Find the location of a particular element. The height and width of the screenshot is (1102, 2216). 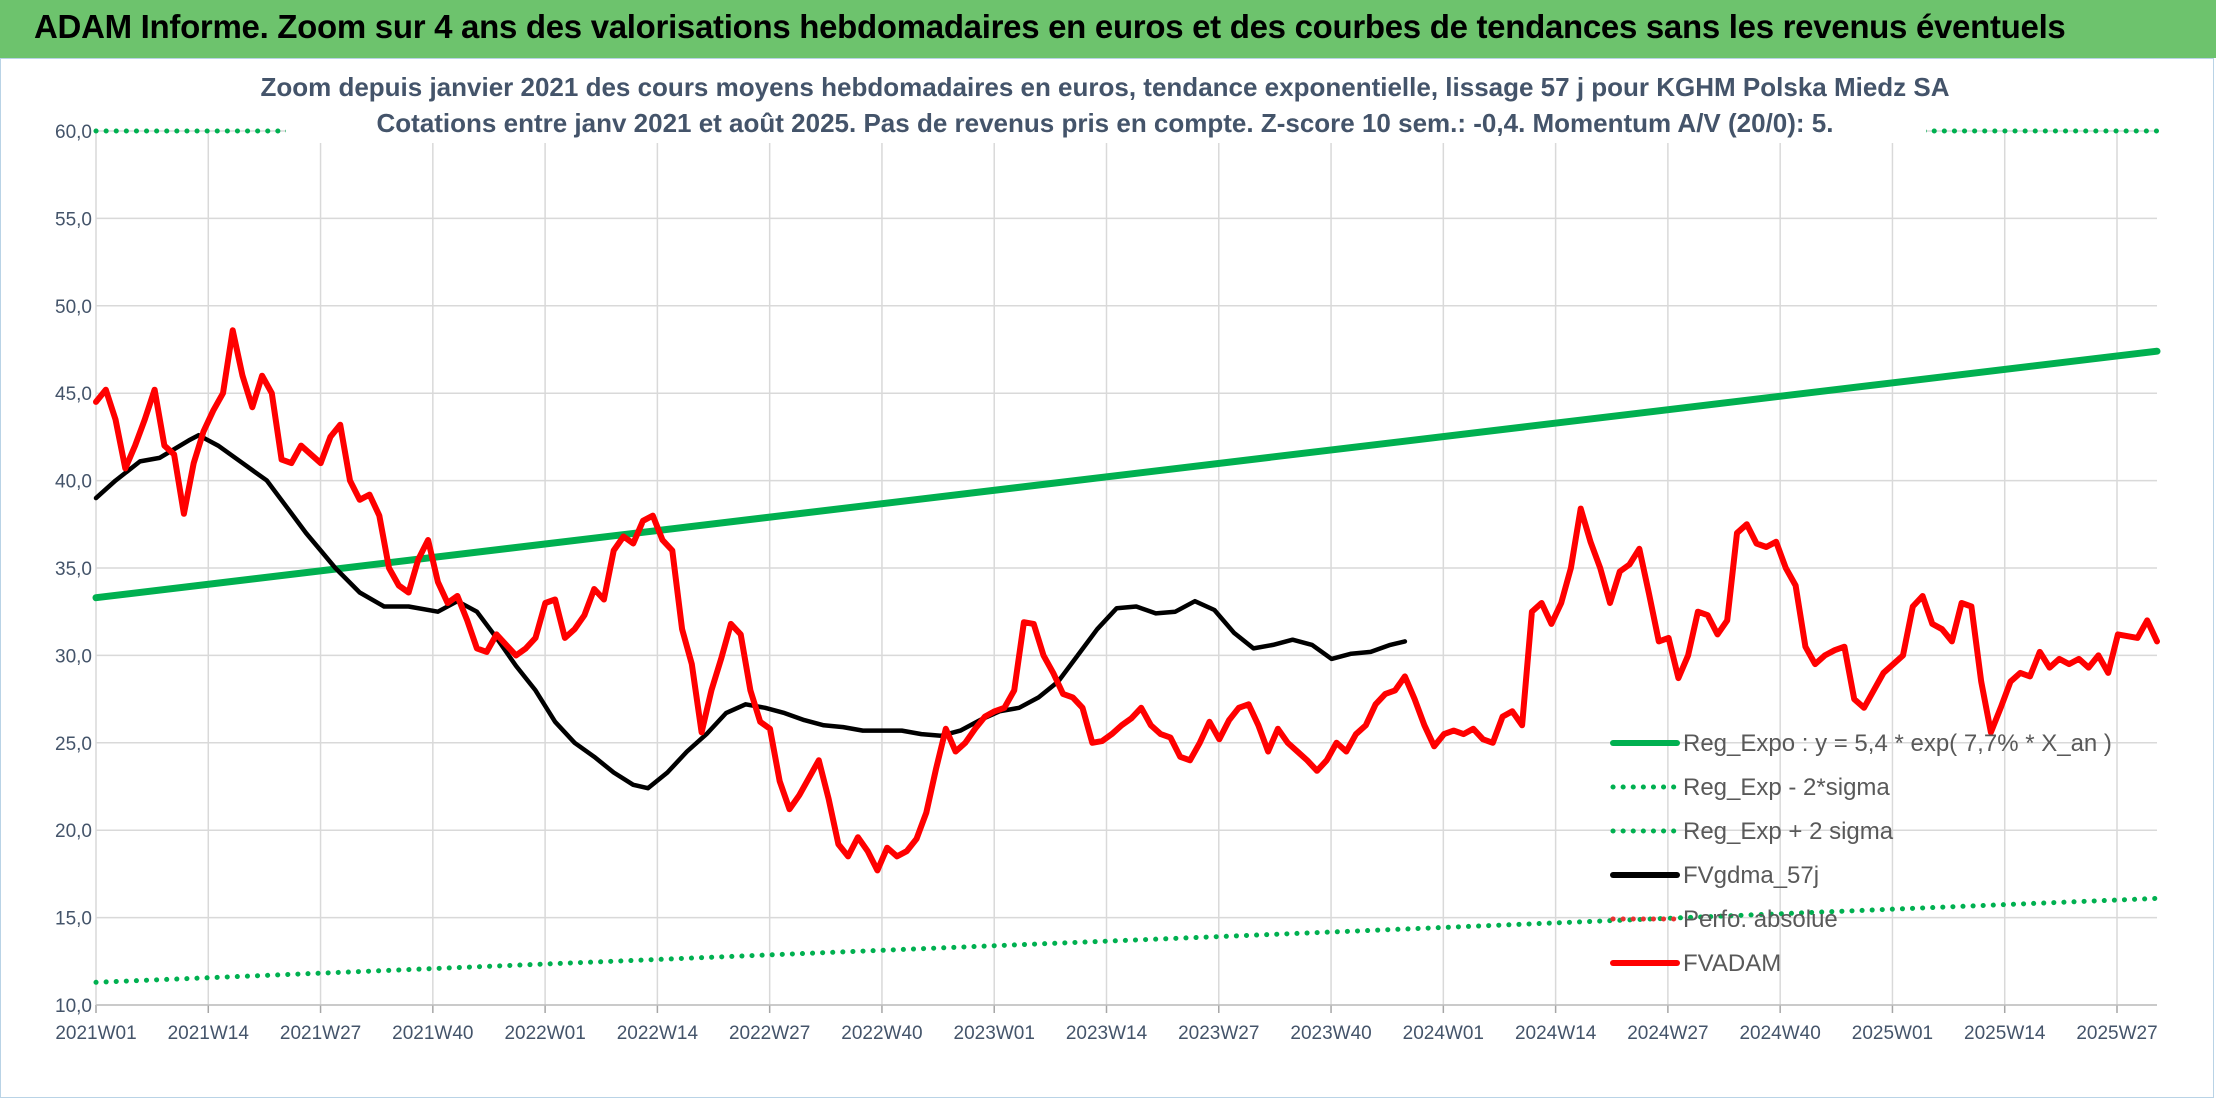

y-tick-label: 35,0 is located at coordinates (73, 569).